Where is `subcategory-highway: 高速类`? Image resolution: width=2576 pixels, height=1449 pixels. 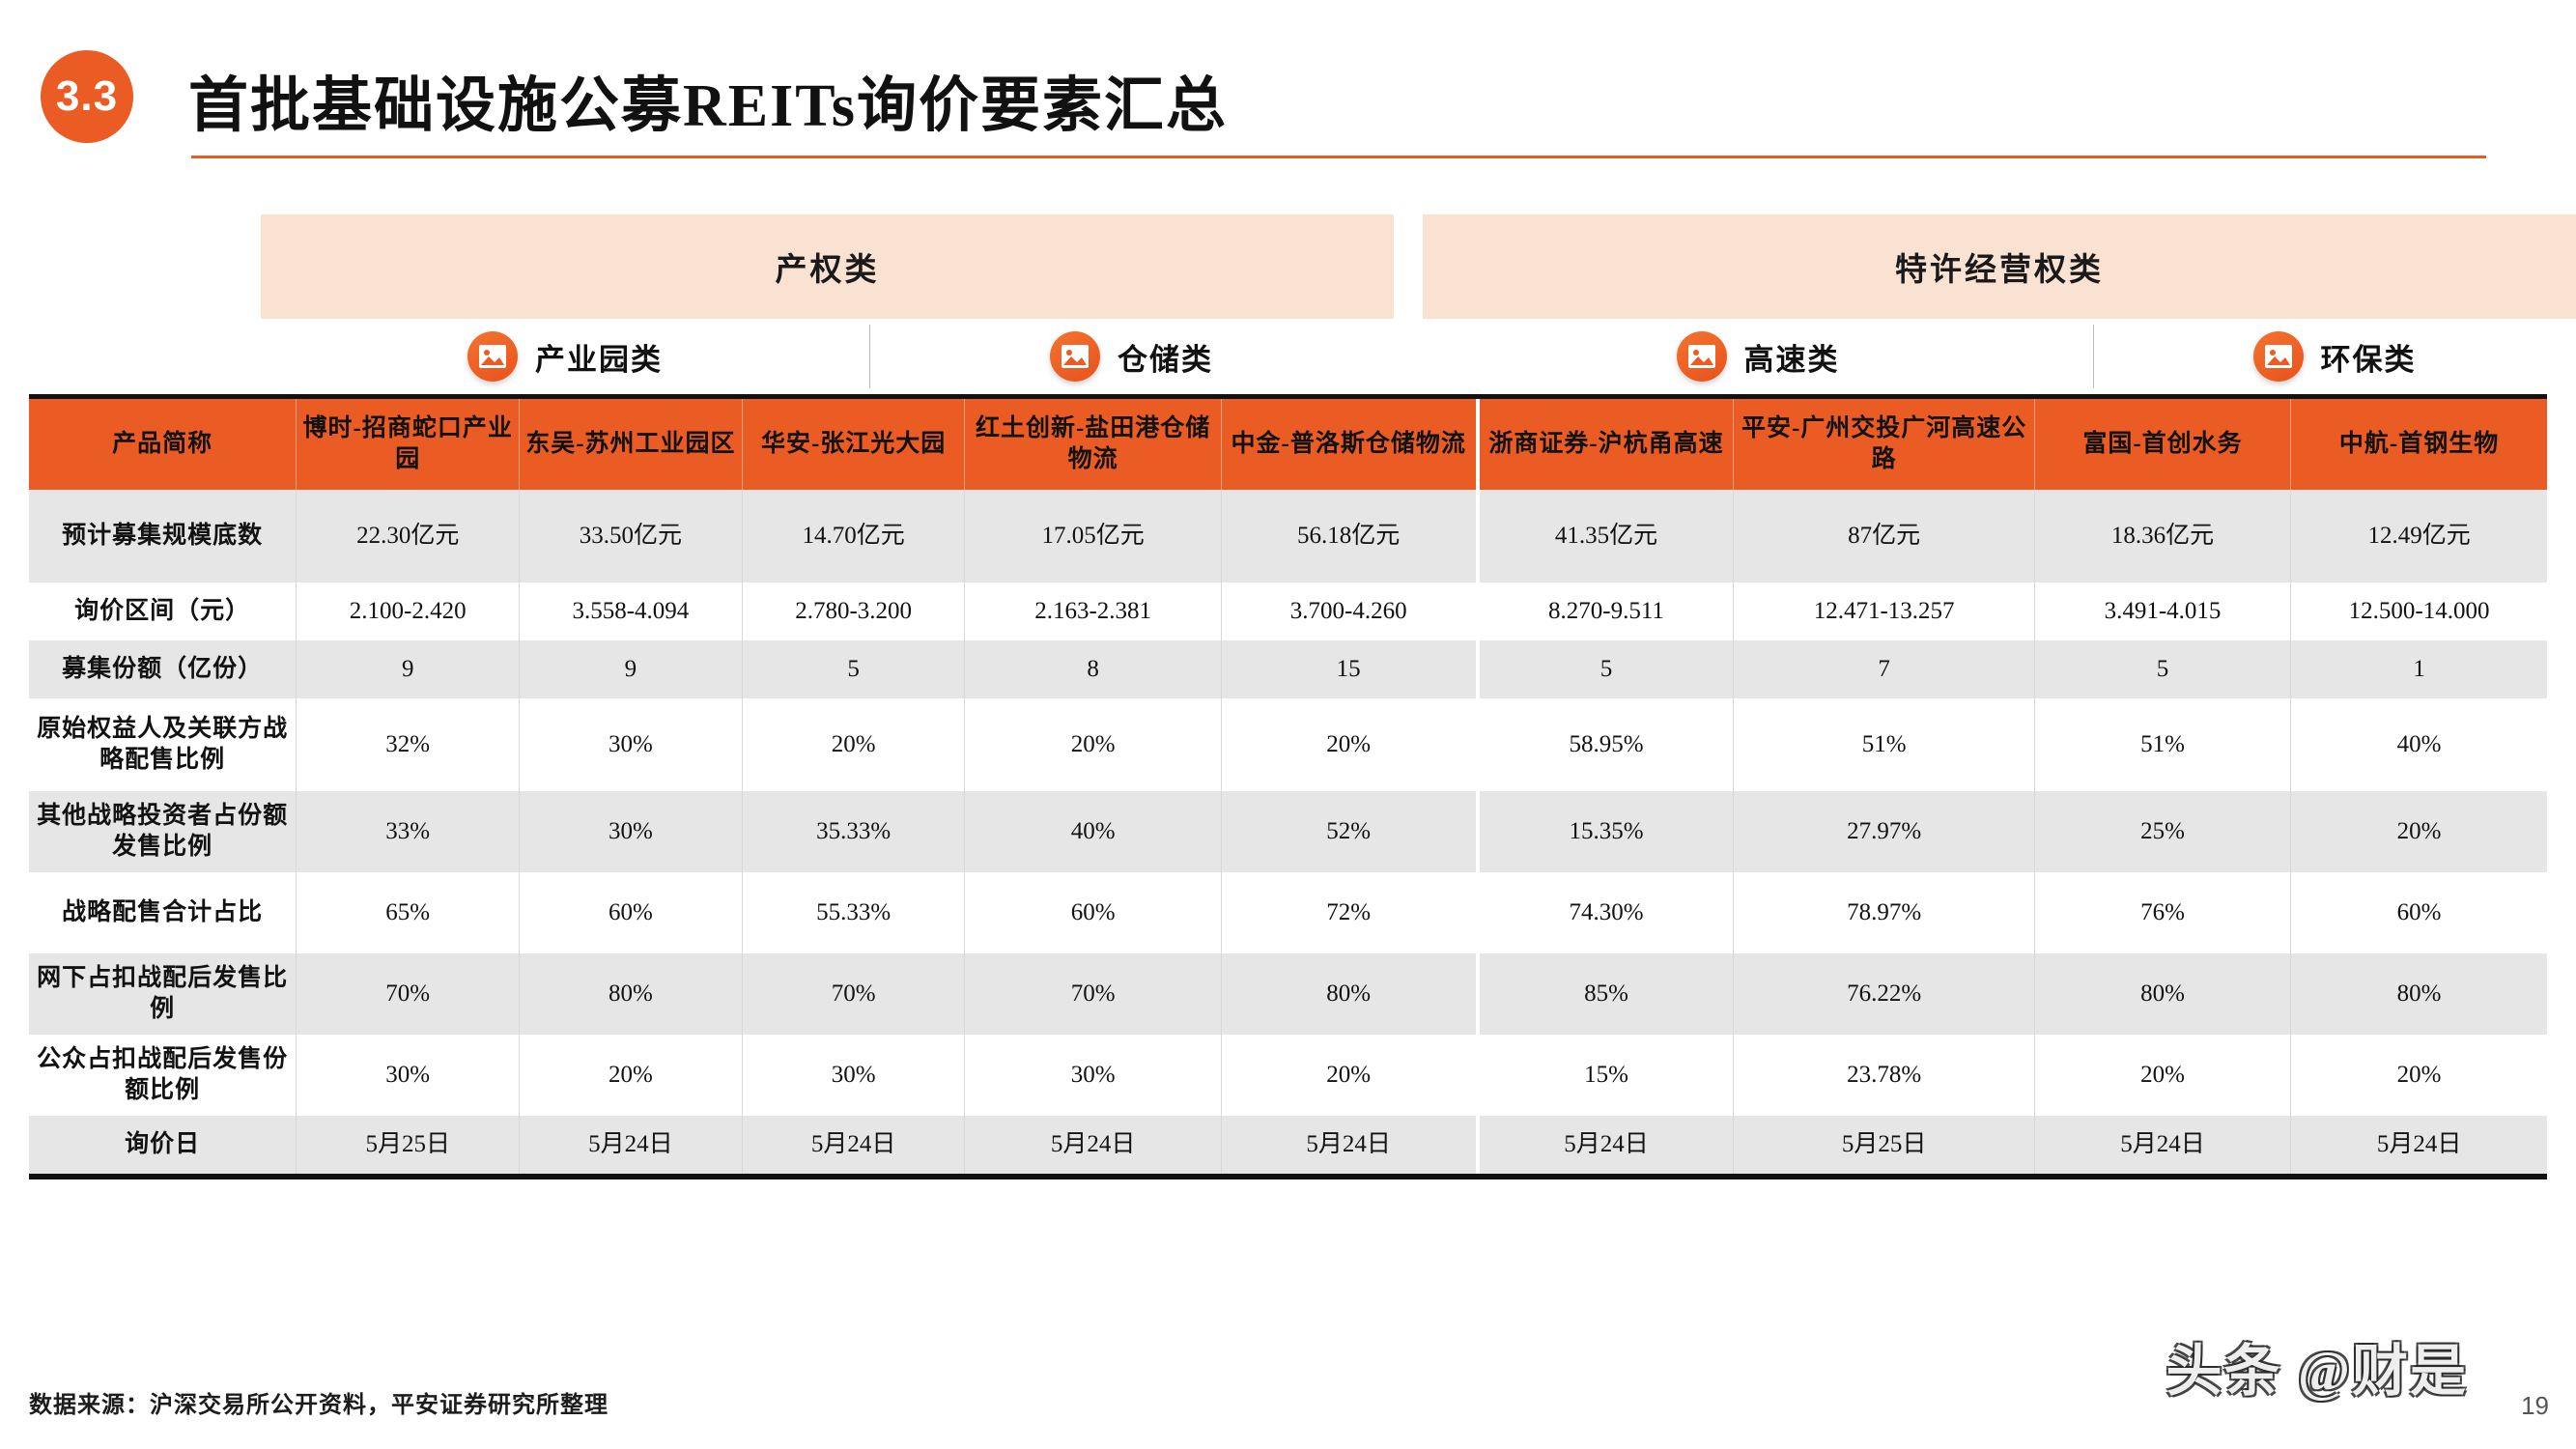 subcategory-highway: 高速类 is located at coordinates (1758, 356).